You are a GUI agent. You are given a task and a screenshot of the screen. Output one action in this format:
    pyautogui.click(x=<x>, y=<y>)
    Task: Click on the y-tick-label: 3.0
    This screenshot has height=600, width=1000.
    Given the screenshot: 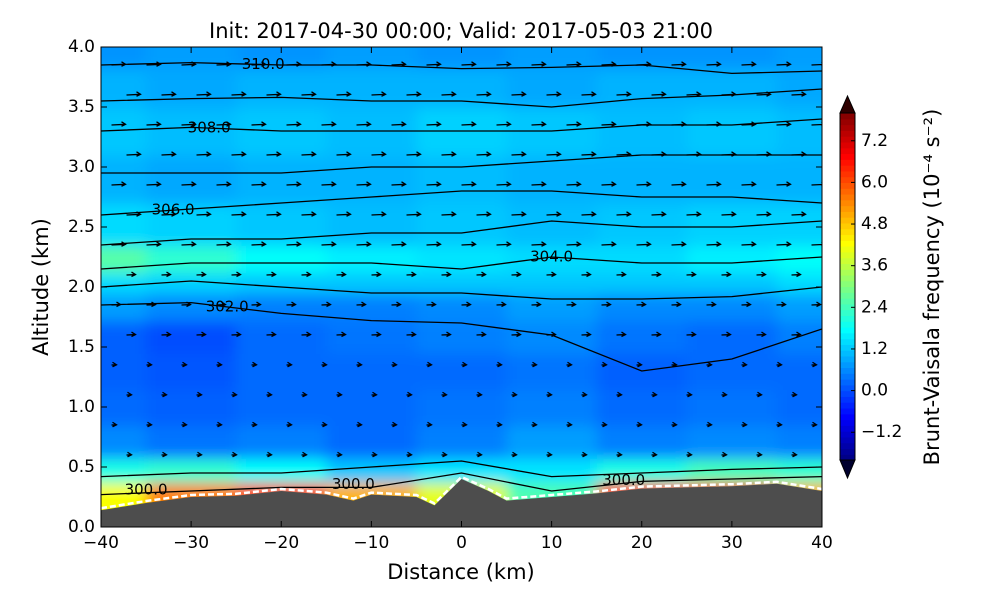 What is the action you would take?
    pyautogui.click(x=81, y=167)
    